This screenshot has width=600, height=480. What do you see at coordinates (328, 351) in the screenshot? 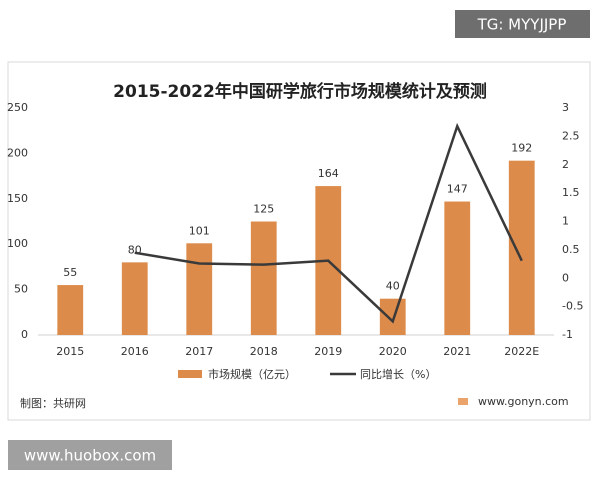
I see `x-tick-label: 2019` at bounding box center [328, 351].